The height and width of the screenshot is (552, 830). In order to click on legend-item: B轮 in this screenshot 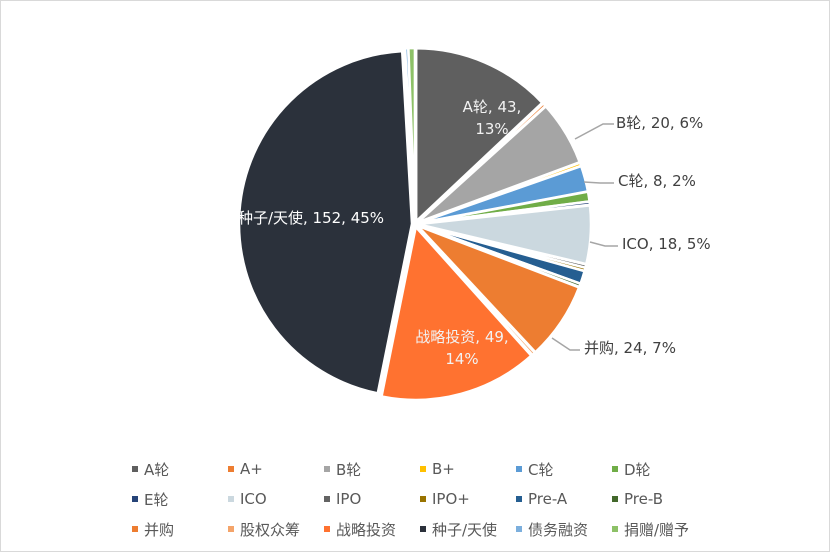, I will do `click(372, 469)`.